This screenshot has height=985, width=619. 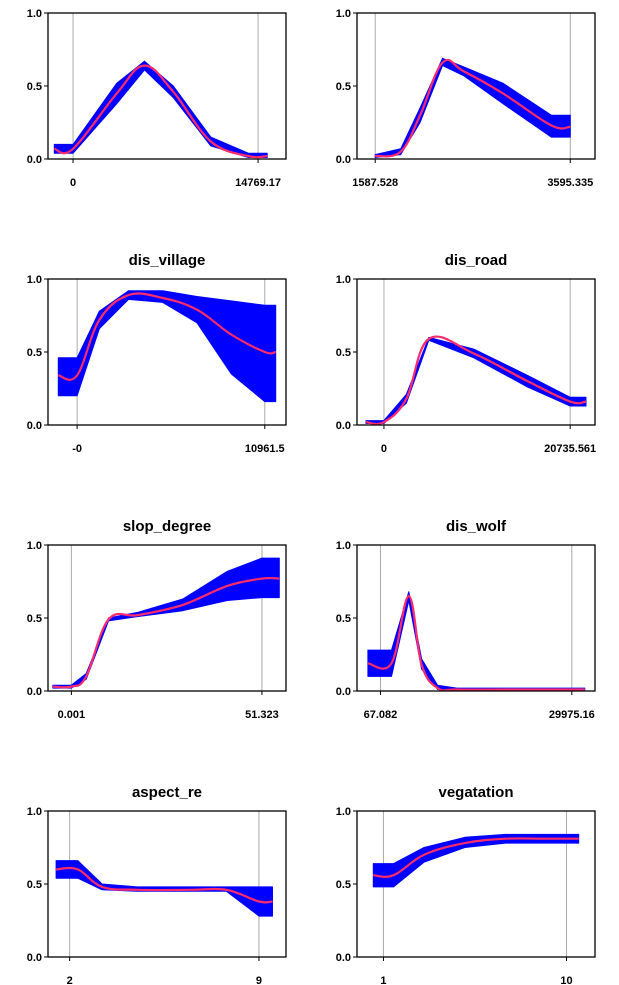 I want to click on chart-title: aspect_re, so click(x=167, y=792).